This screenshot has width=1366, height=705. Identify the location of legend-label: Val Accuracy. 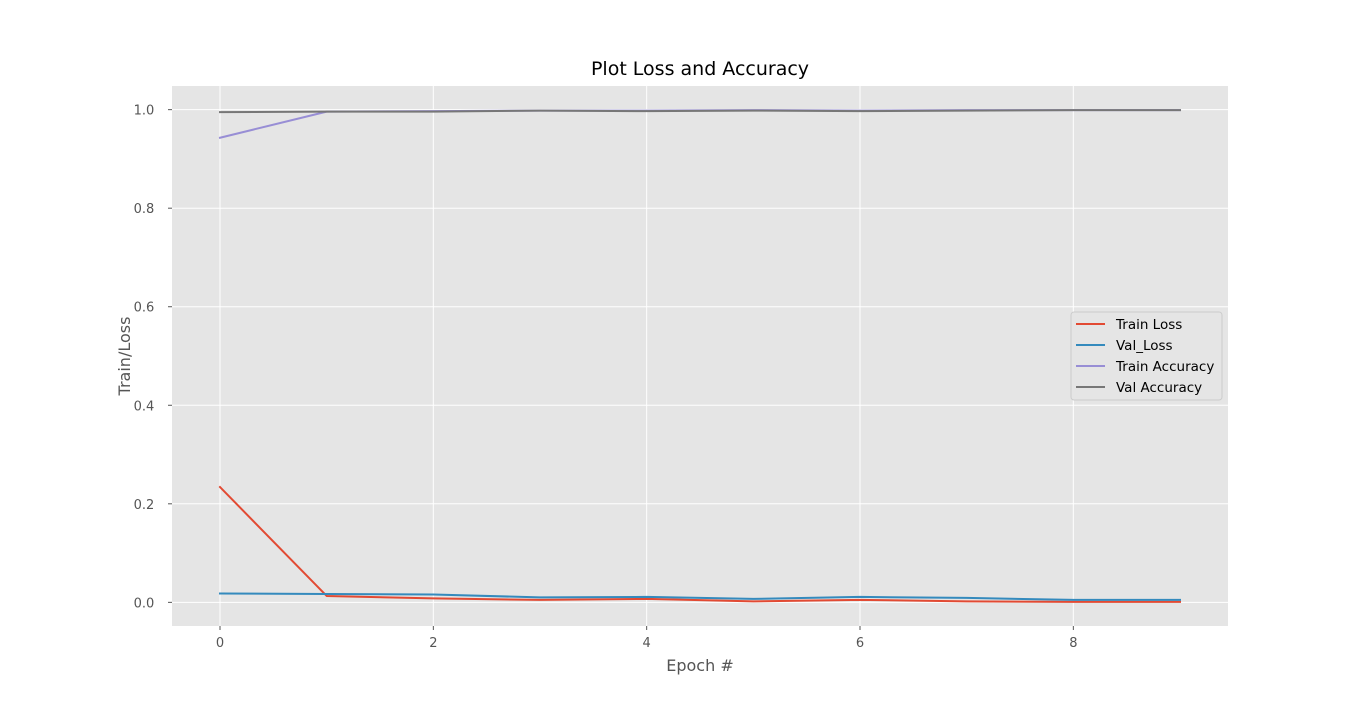
(1159, 388).